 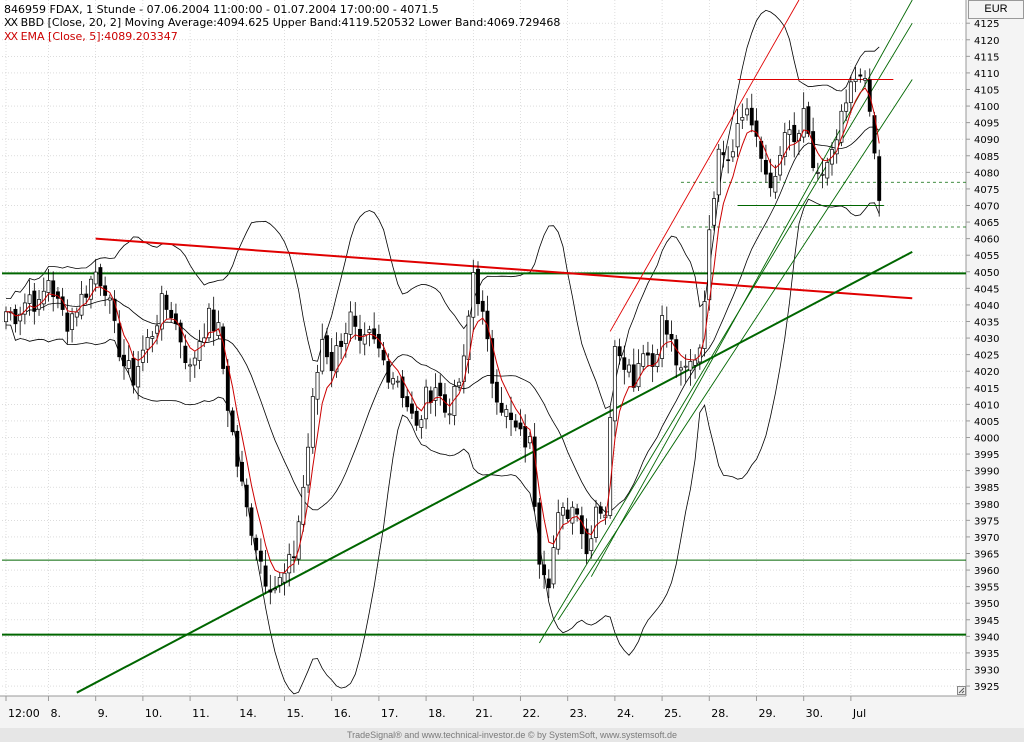 I want to click on x-tick-label: 22., so click(x=531, y=713).